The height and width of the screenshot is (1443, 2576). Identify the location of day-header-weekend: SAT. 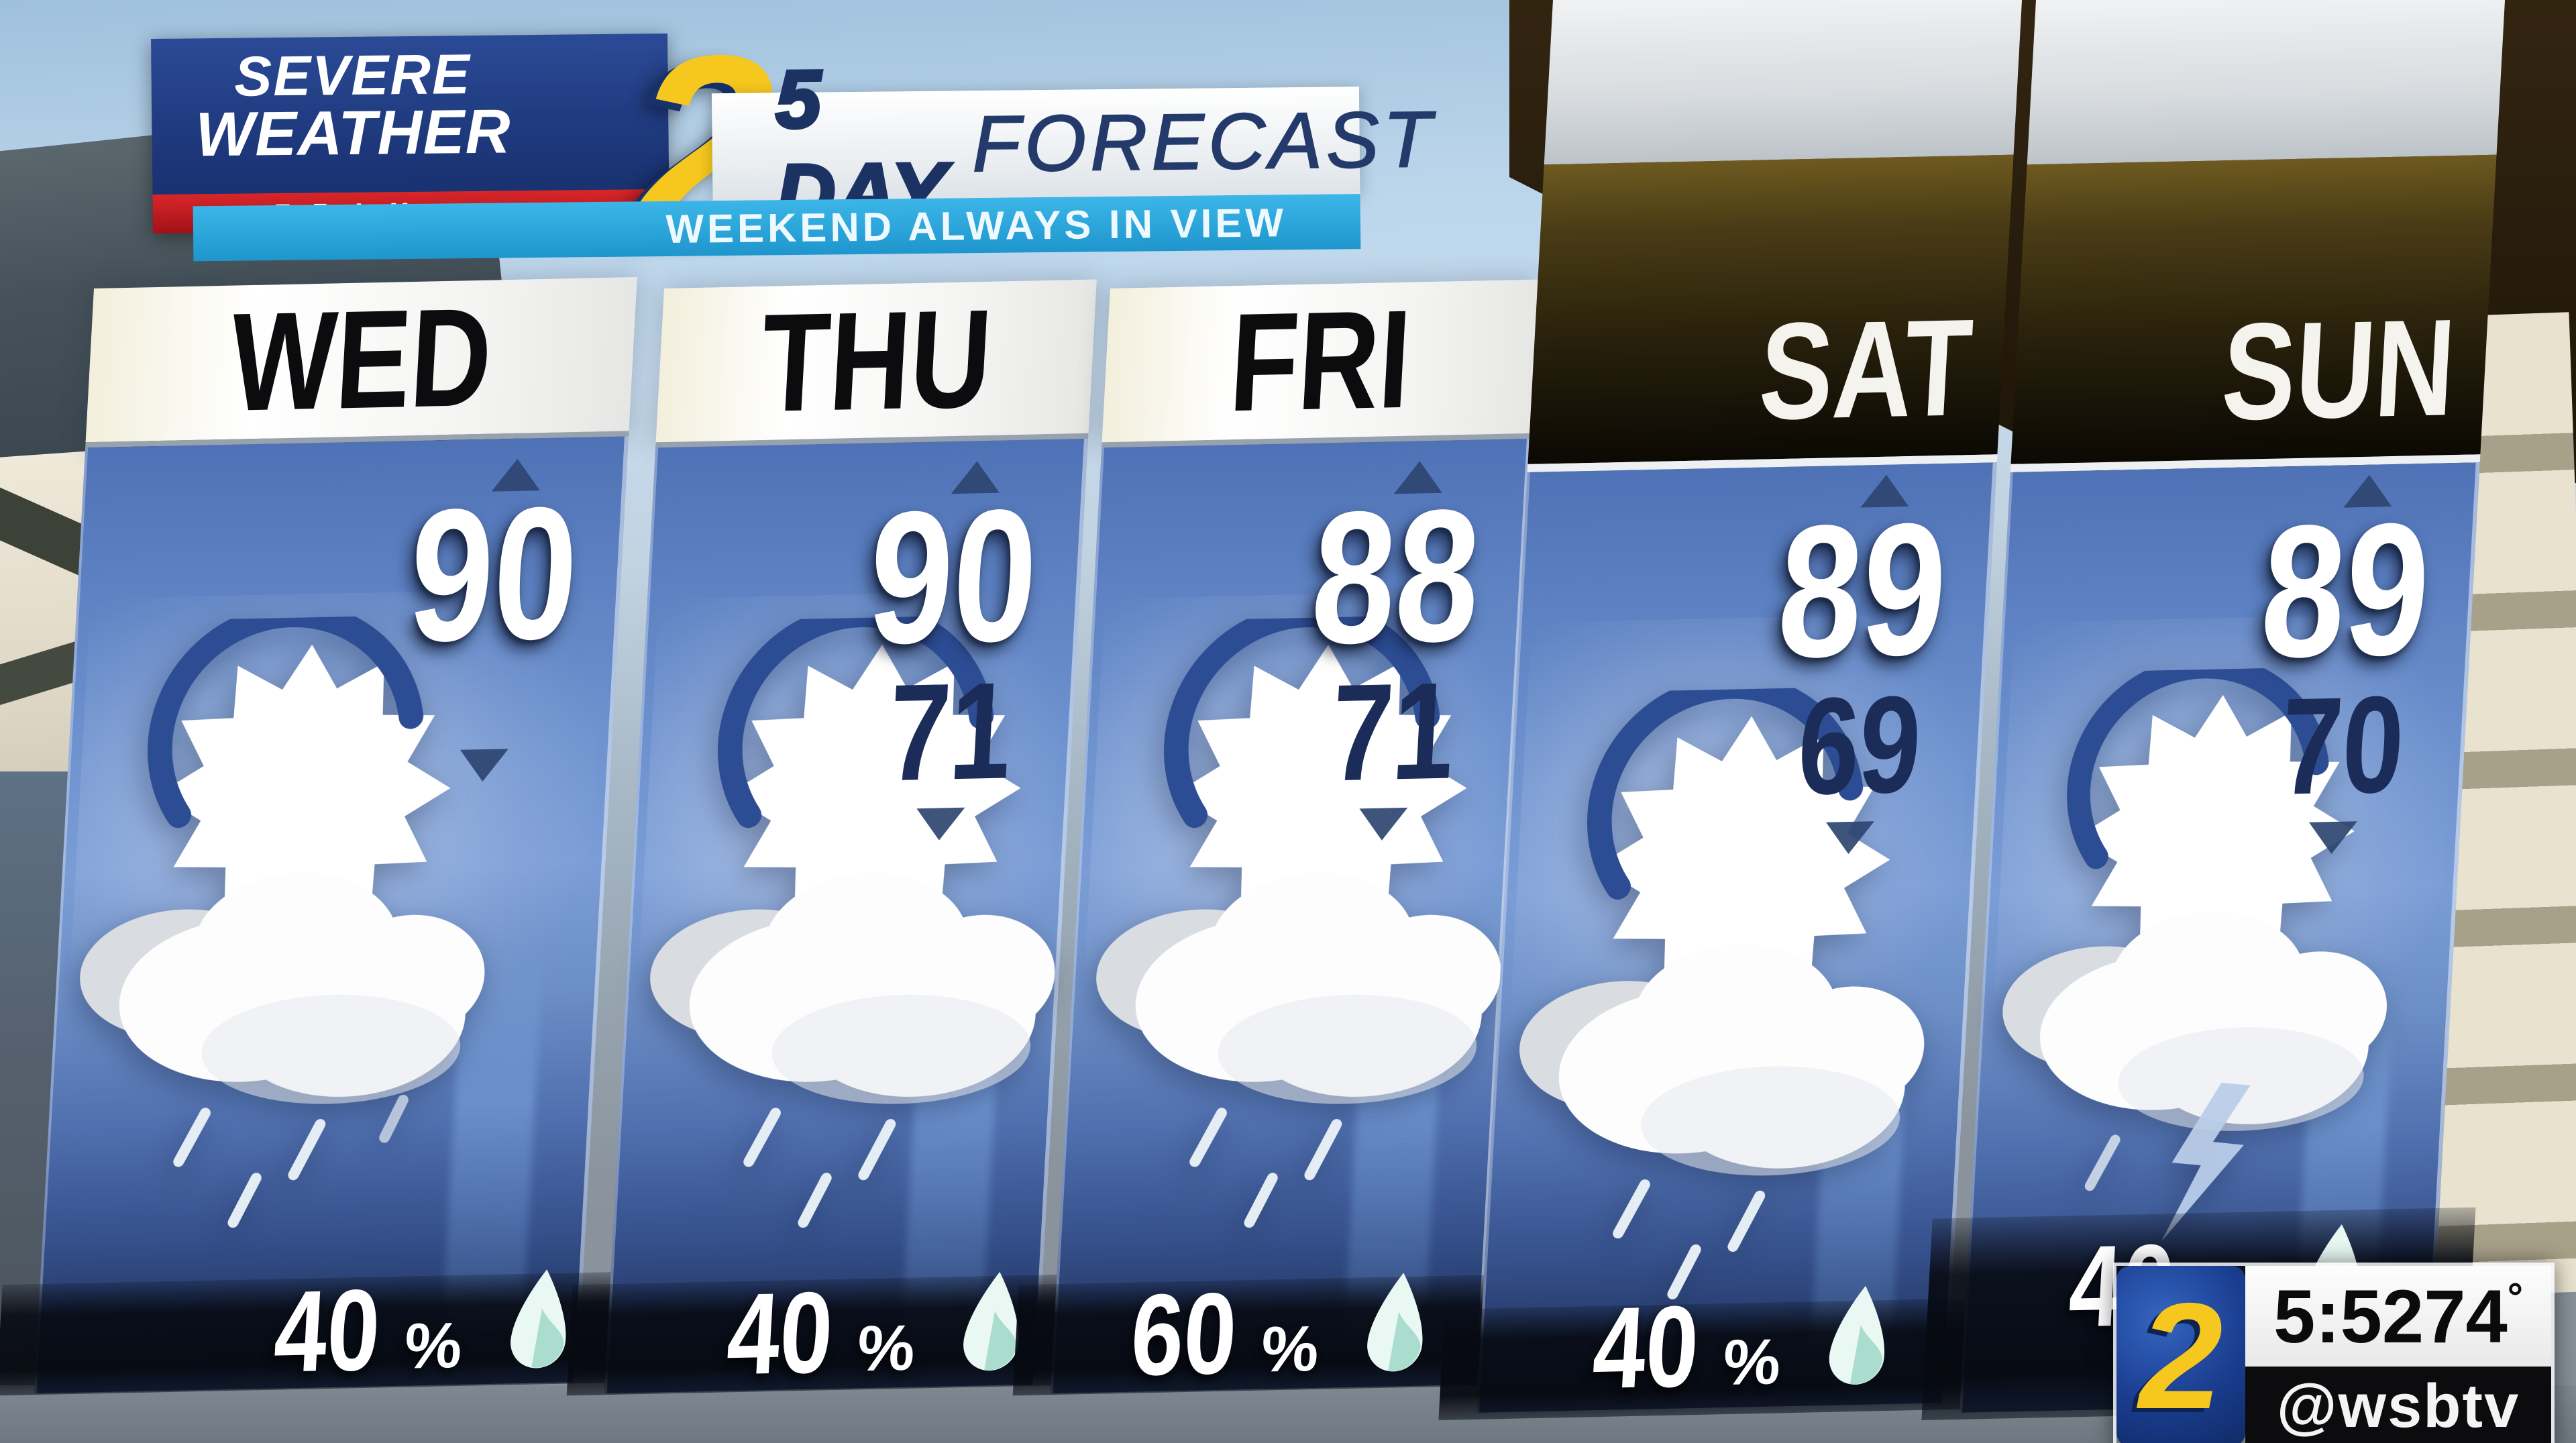
(1770, 313).